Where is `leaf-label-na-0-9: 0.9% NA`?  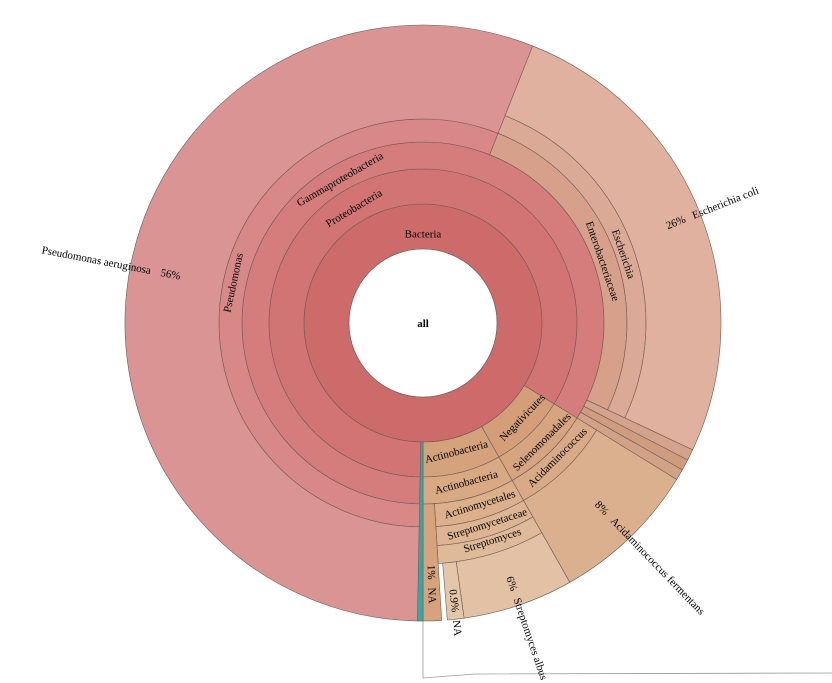 leaf-label-na-0-9: 0.9% NA is located at coordinates (455, 613).